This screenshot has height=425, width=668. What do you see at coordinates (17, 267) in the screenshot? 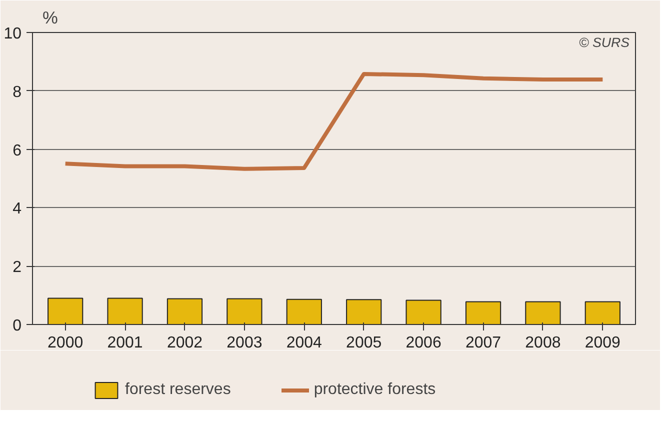
I see `y-tick-label: 2` at bounding box center [17, 267].